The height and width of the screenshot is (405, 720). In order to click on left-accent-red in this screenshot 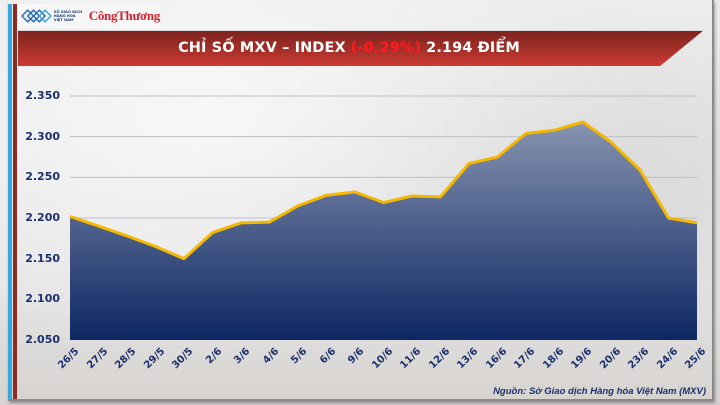, I will do `click(15, 201)`.